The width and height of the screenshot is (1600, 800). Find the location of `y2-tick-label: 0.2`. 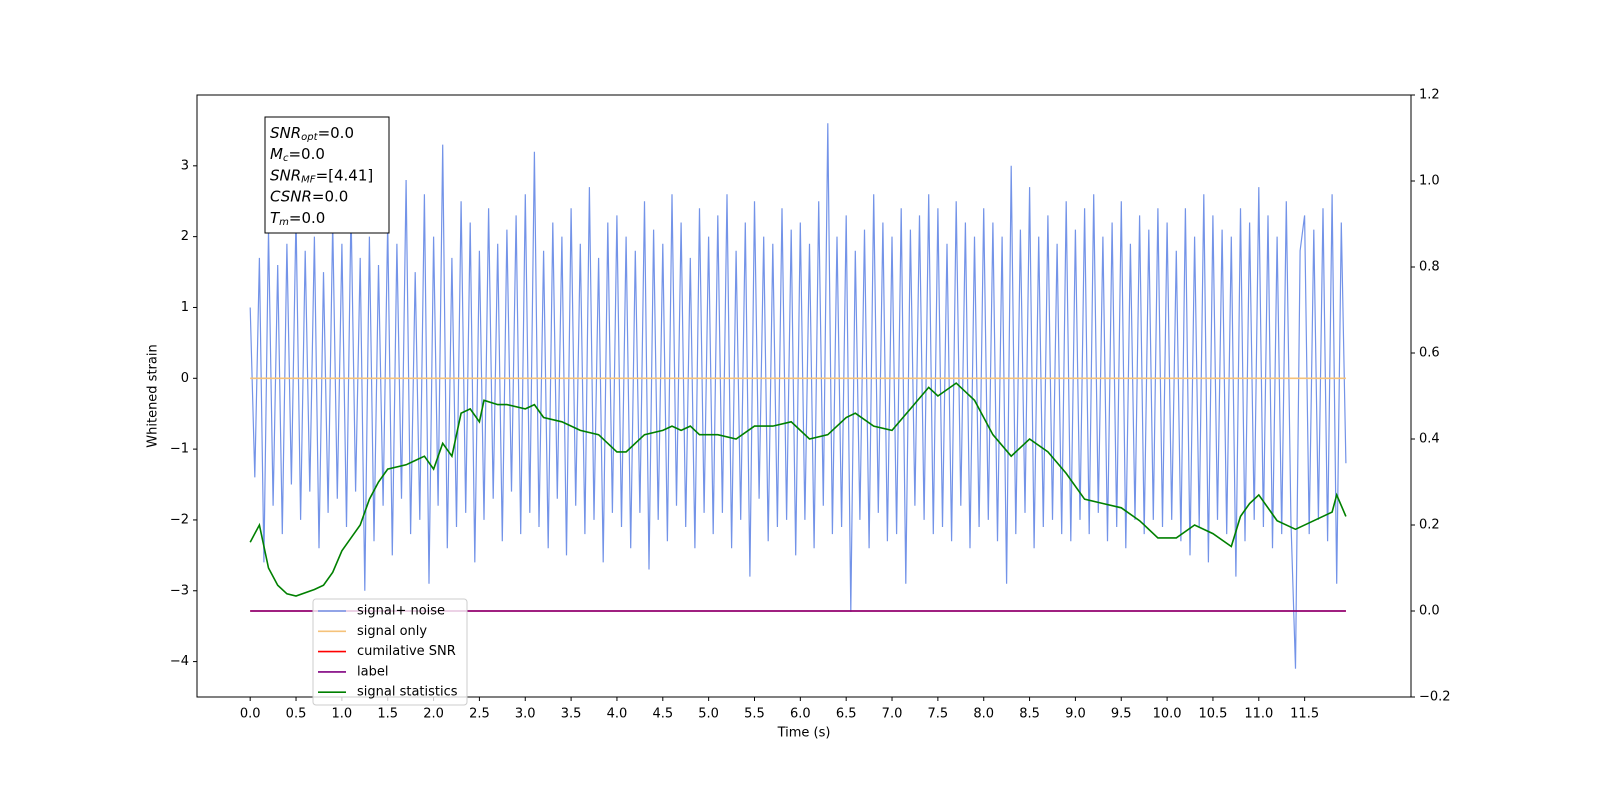

y2-tick-label: 0.2 is located at coordinates (1429, 525).